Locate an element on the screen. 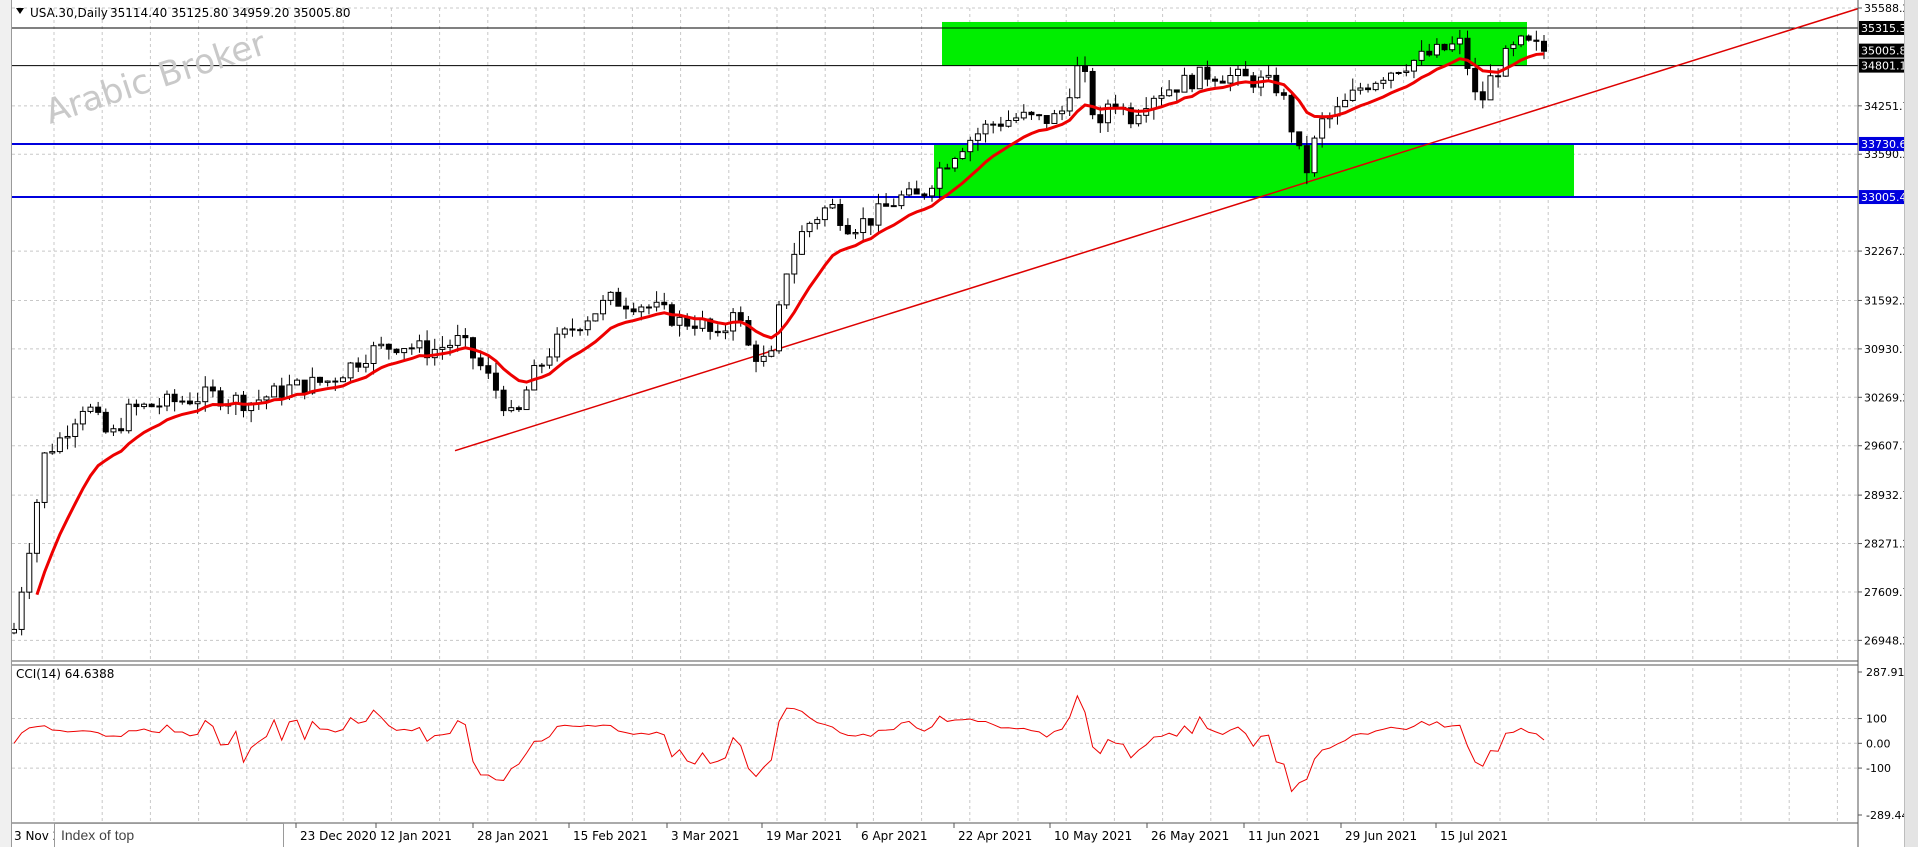  time-label: 3 Mar 2021 is located at coordinates (705, 836).